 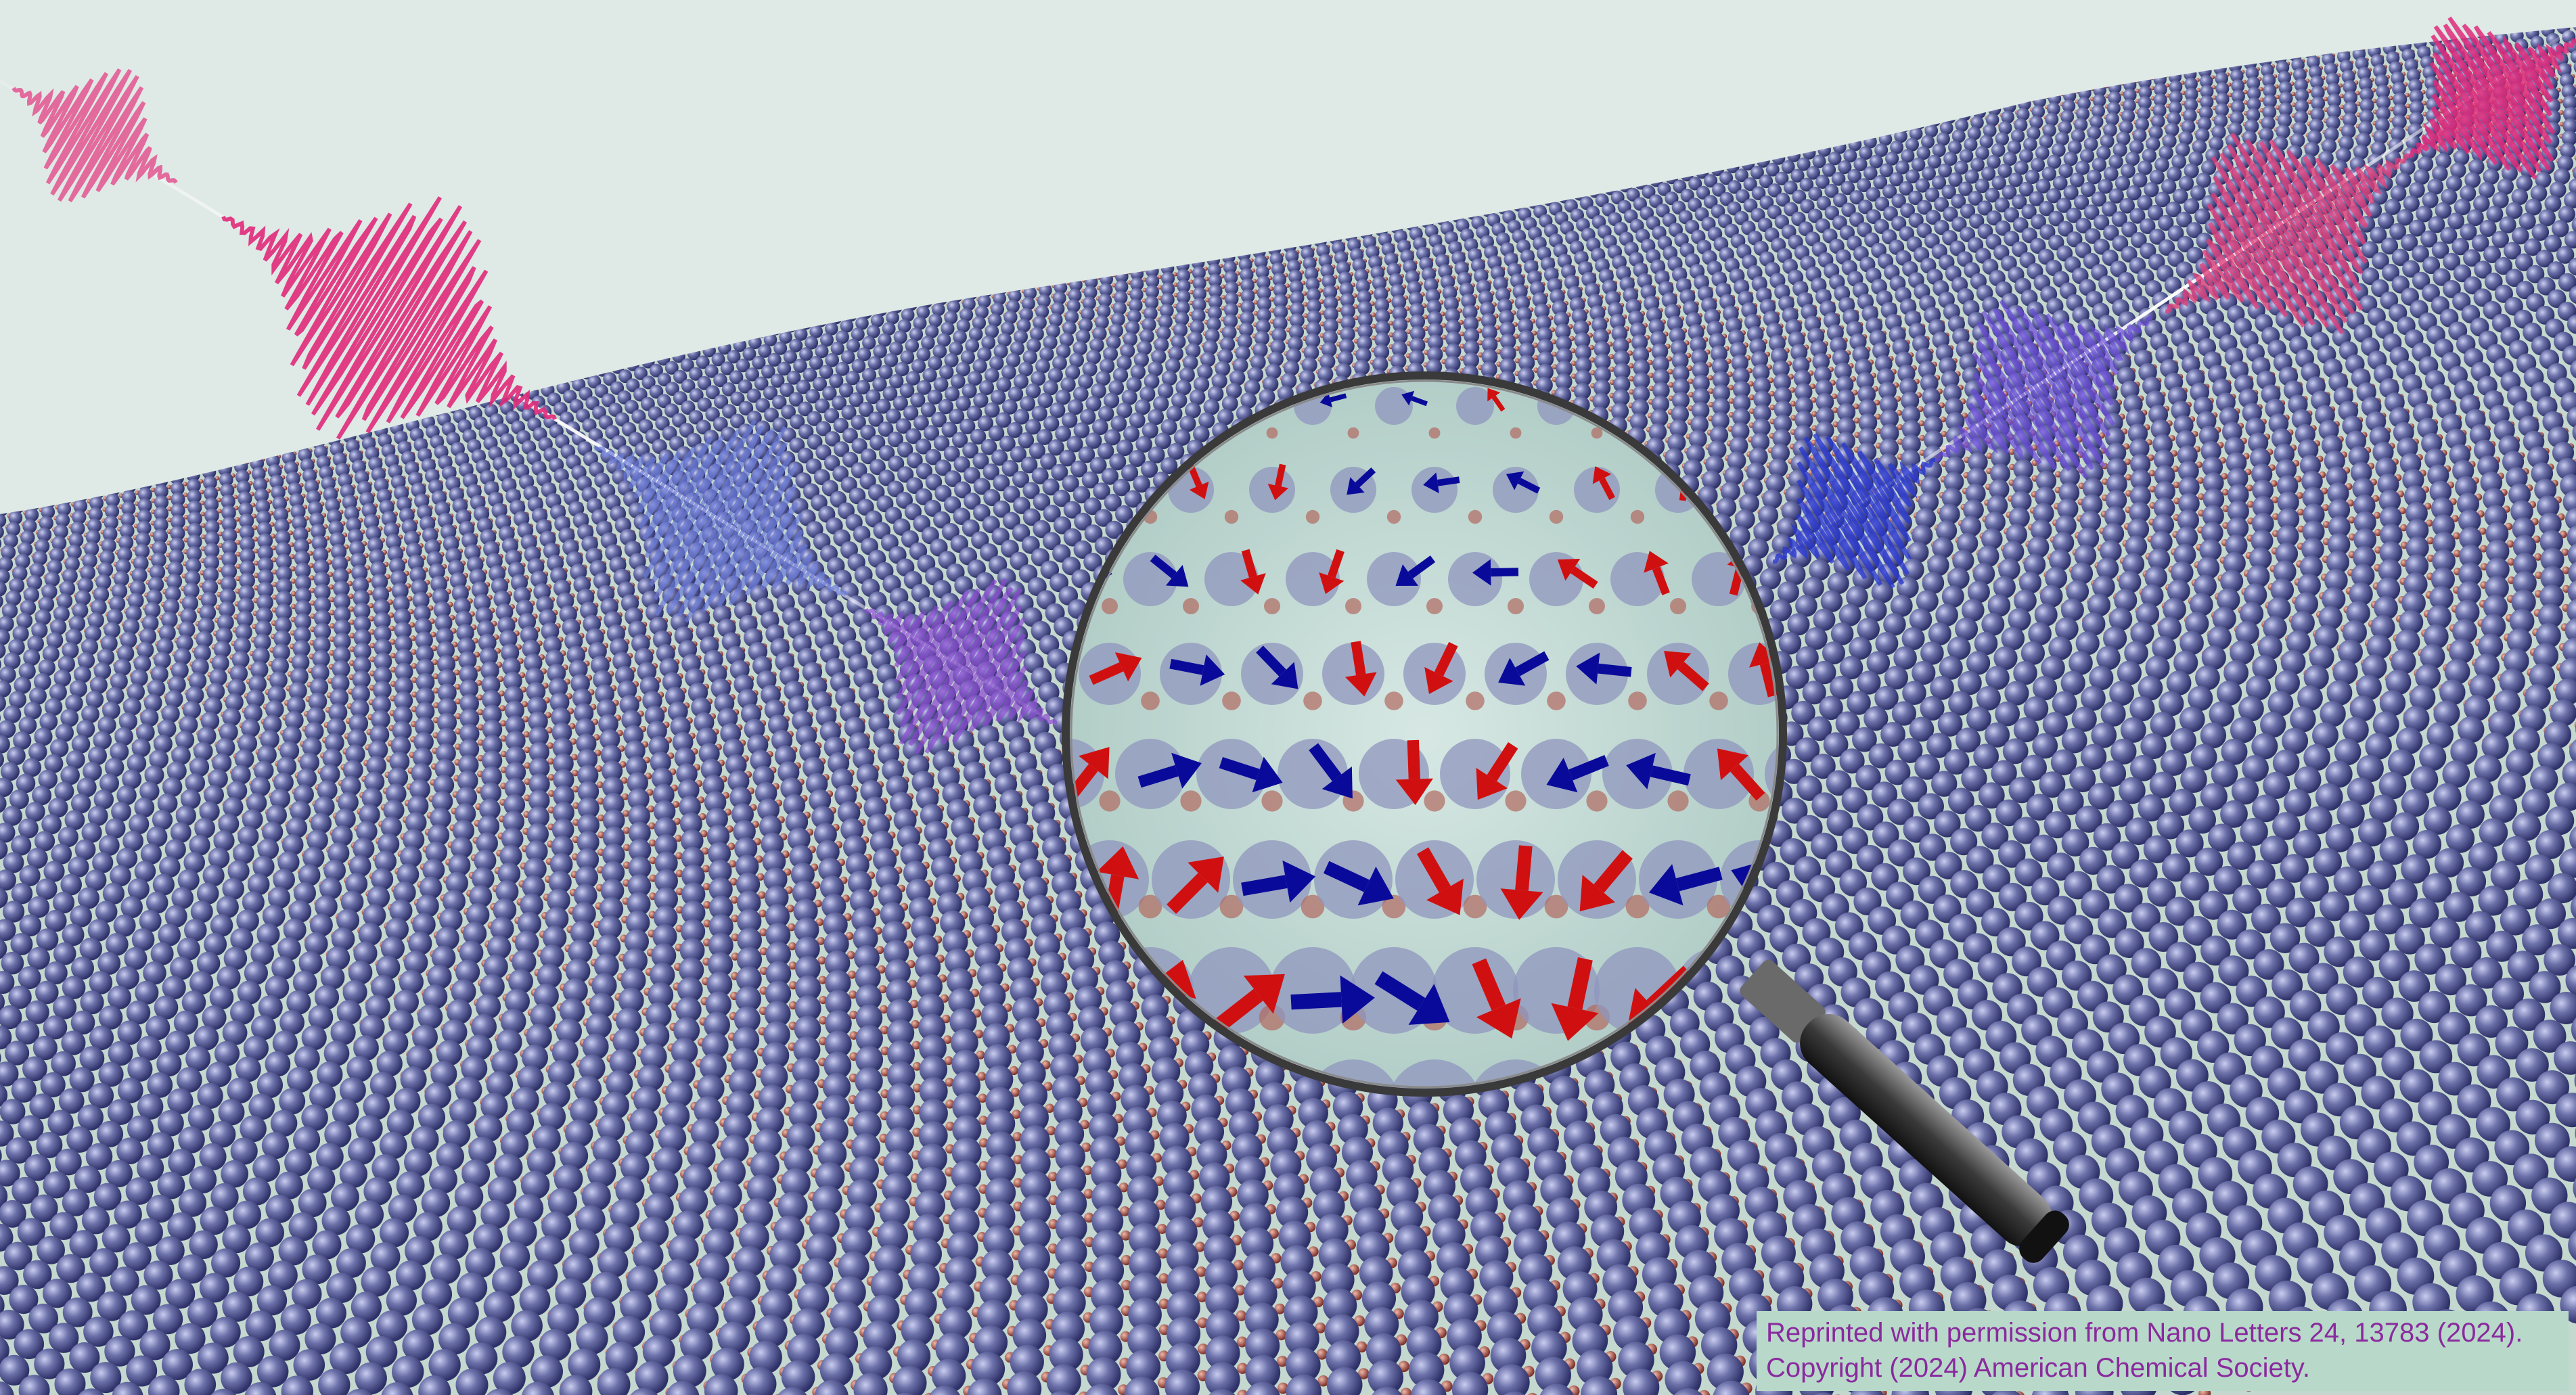 What do you see at coordinates (1904, 1111) in the screenshot?
I see `magnifier-handle` at bounding box center [1904, 1111].